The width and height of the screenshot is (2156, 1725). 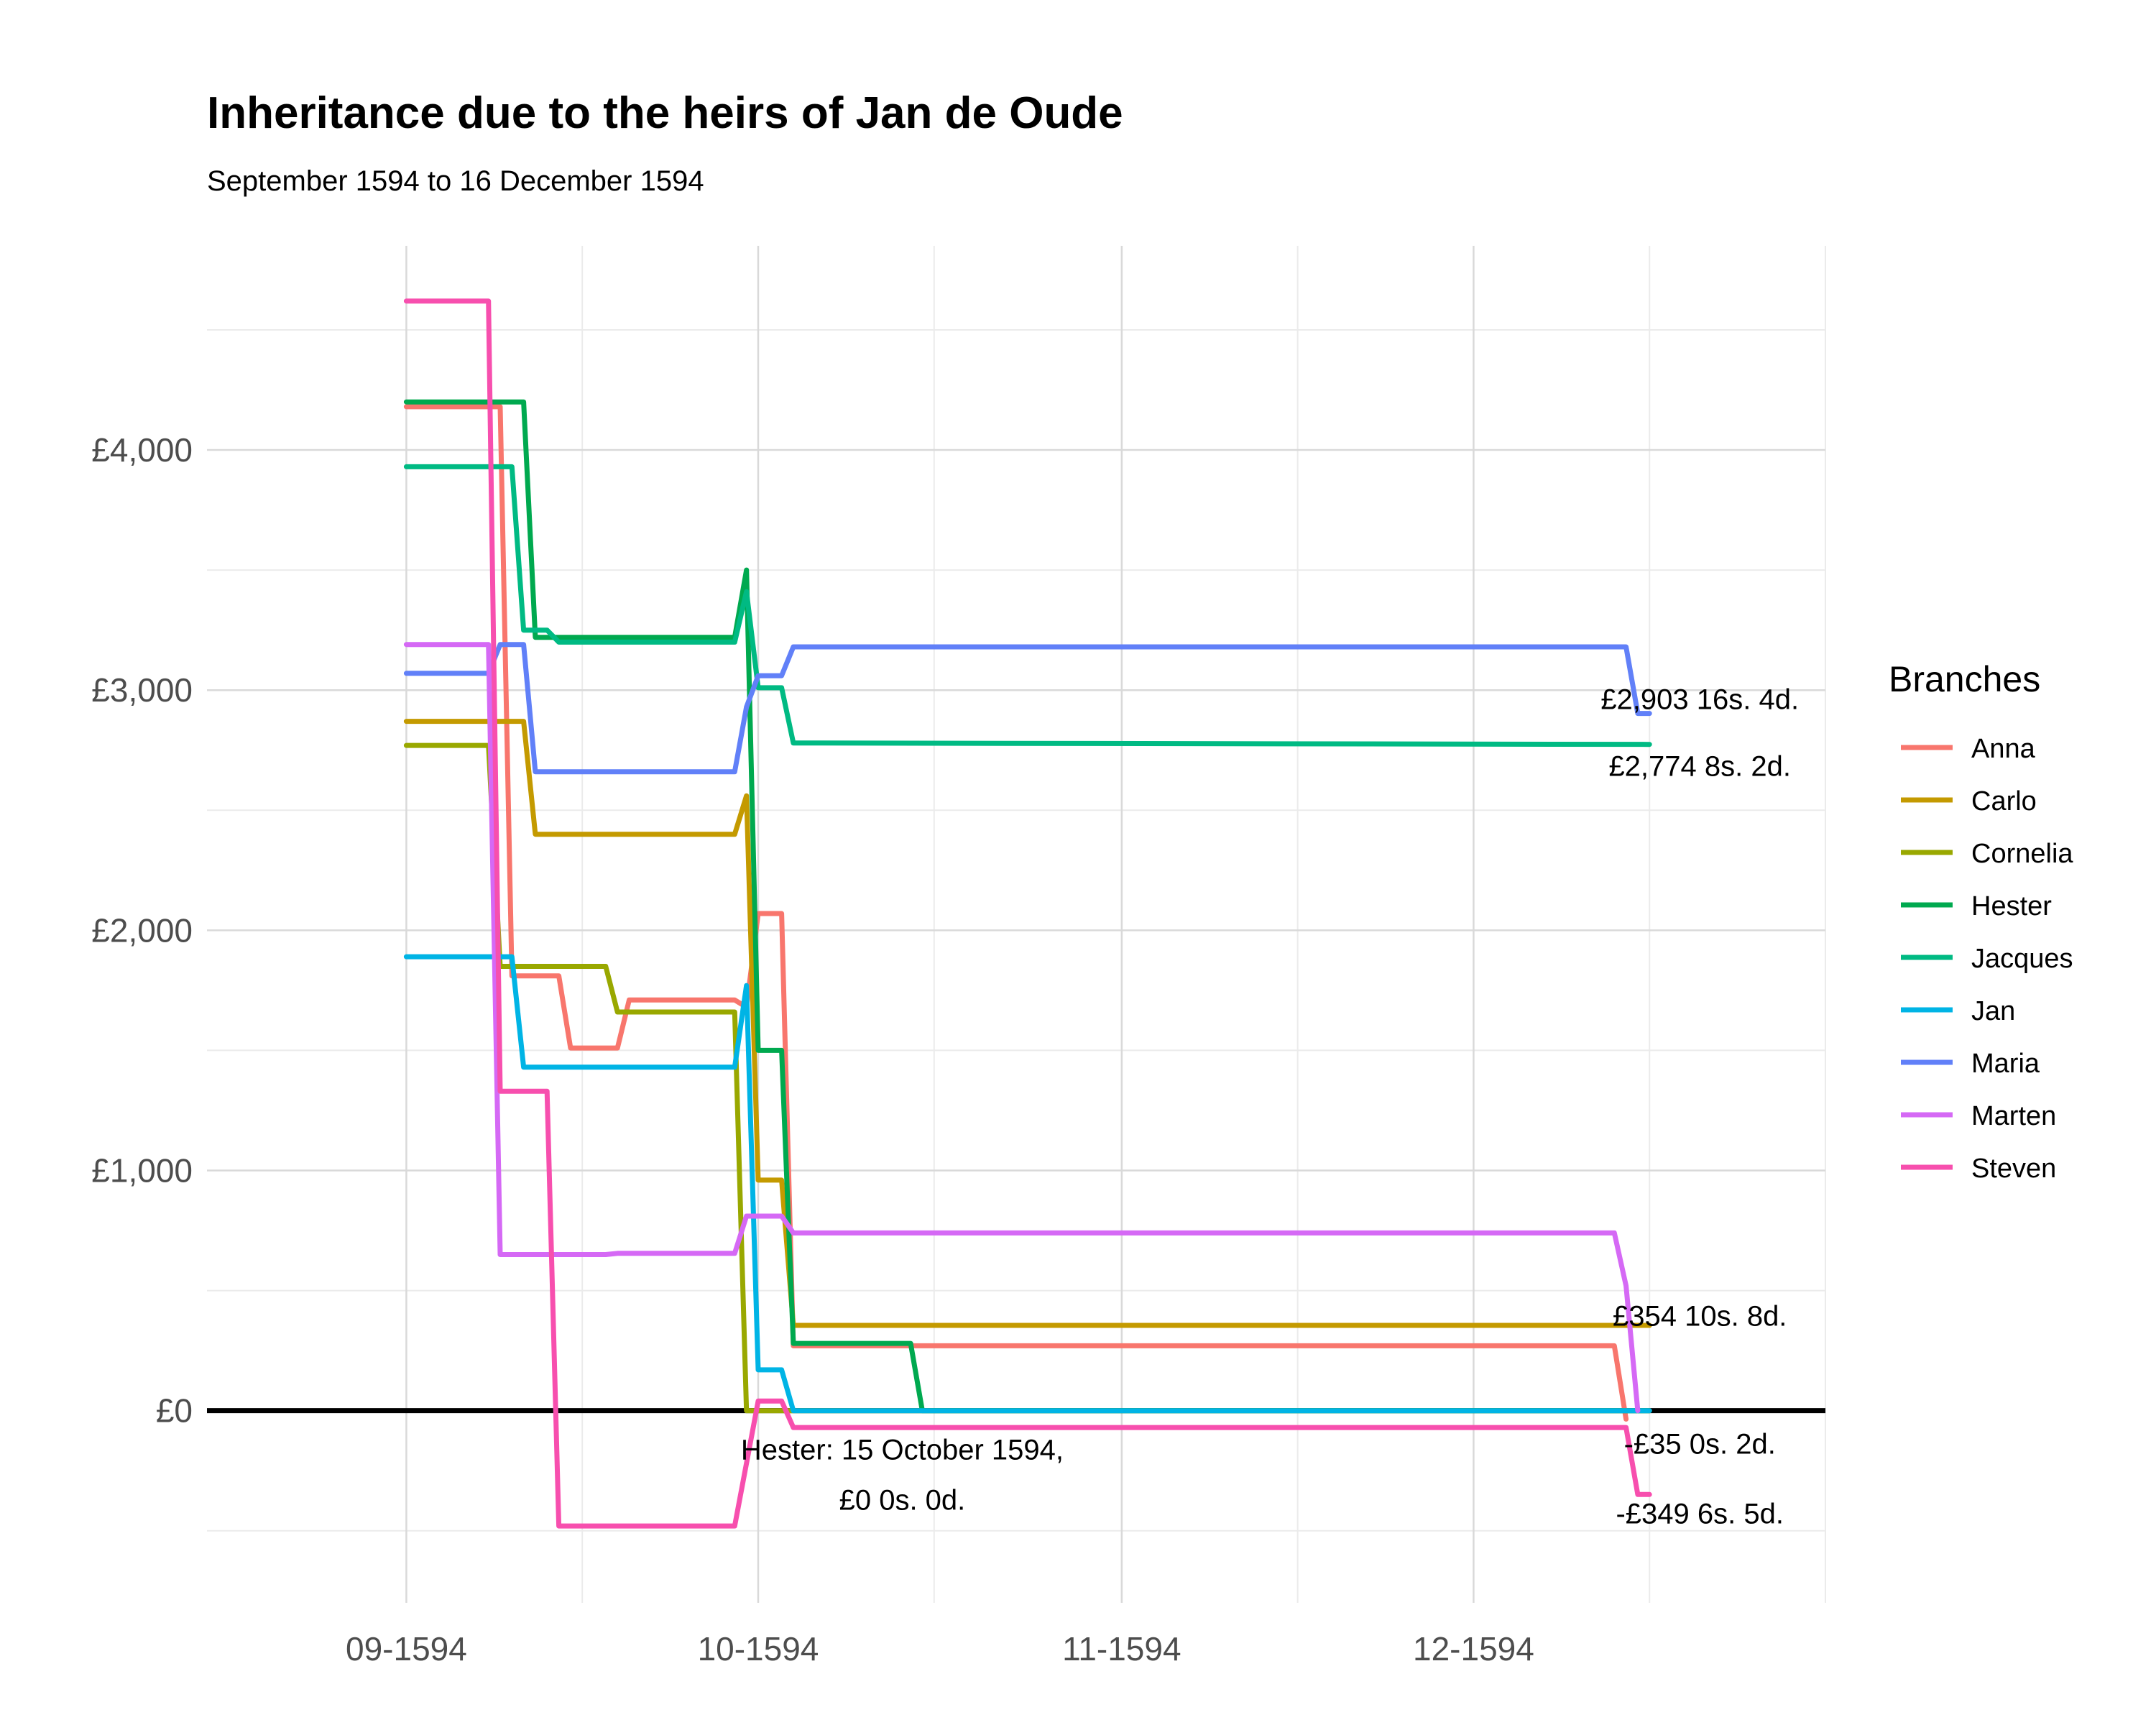 I want to click on y-tick-label: £1,000, so click(x=142, y=1171).